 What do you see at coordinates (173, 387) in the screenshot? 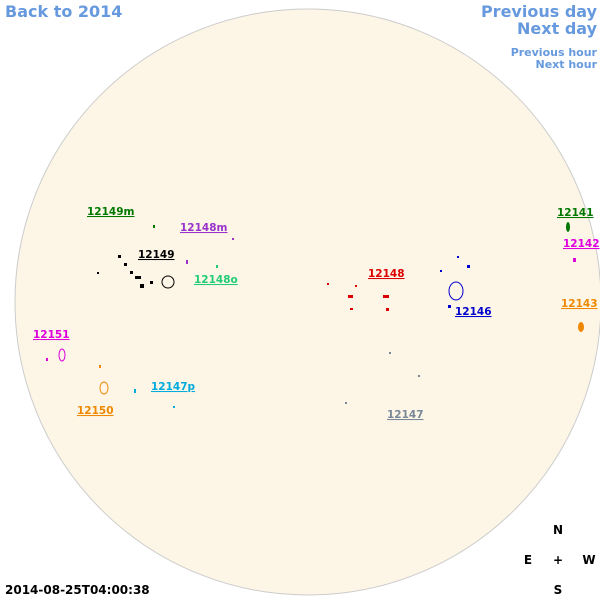
I see `region-label: 12147p` at bounding box center [173, 387].